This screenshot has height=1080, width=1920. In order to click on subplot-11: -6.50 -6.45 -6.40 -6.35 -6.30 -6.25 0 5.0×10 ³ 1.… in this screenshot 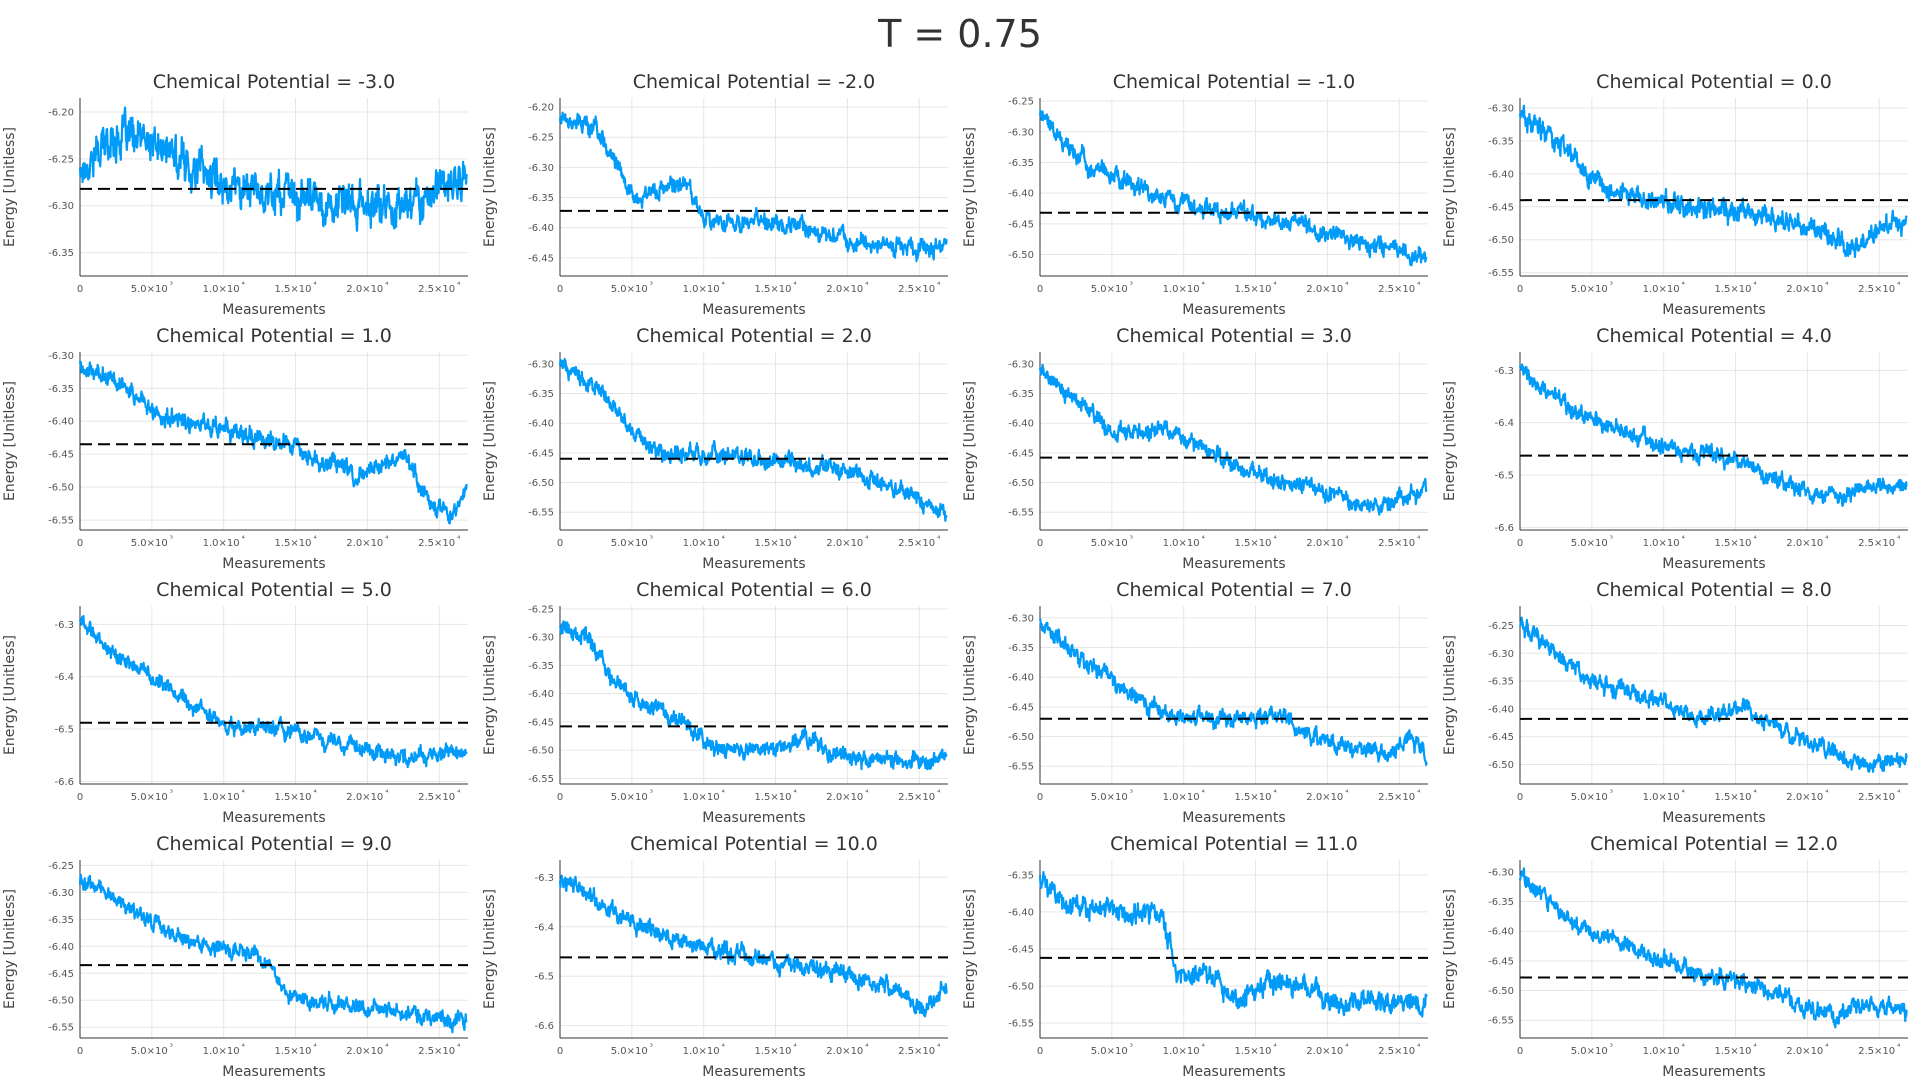, I will do `click(1675, 702)`.